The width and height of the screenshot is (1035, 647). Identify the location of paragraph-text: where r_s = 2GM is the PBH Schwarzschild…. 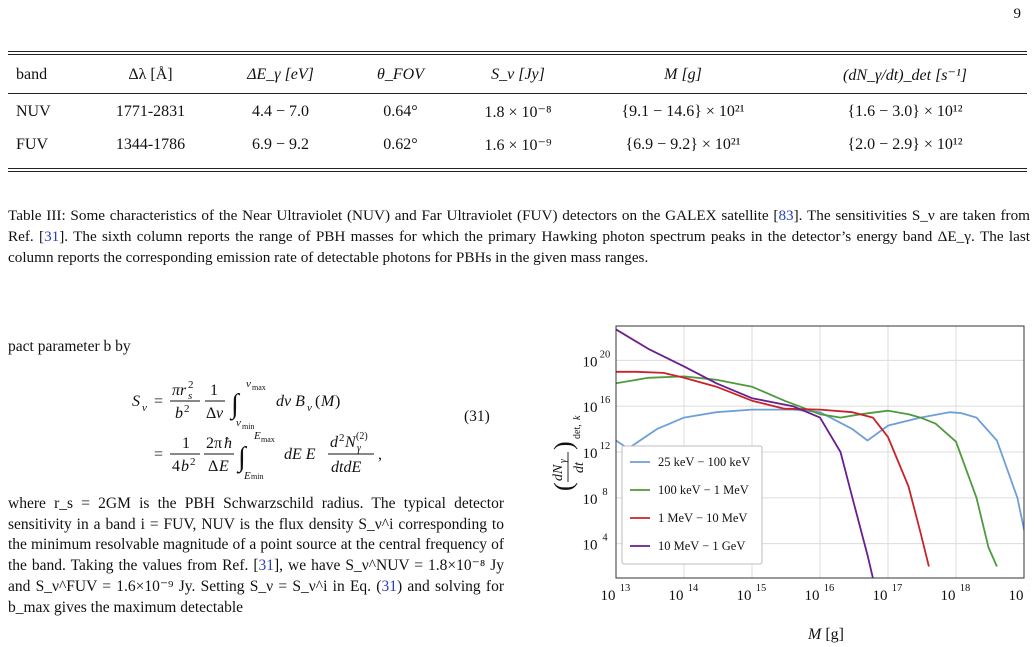
(256, 535).